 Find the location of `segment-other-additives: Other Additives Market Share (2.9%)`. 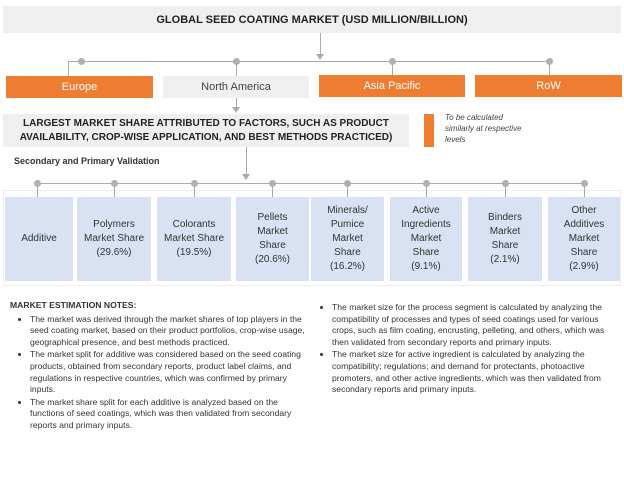

segment-other-additives: Other Additives Market Share (2.9%) is located at coordinates (584, 239).